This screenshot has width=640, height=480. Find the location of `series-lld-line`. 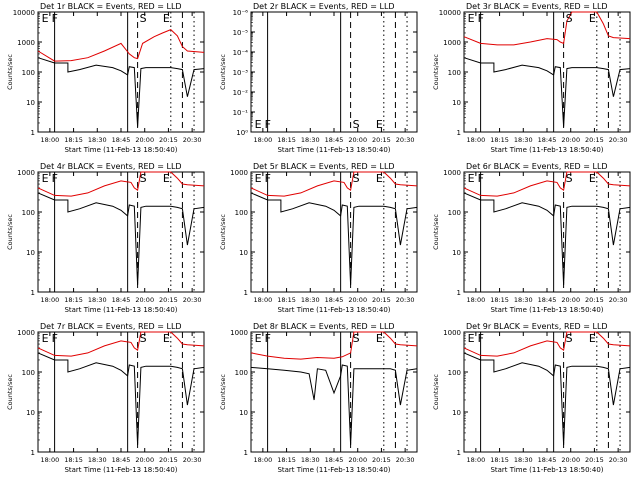

series-lld-line is located at coordinates (121, 45).